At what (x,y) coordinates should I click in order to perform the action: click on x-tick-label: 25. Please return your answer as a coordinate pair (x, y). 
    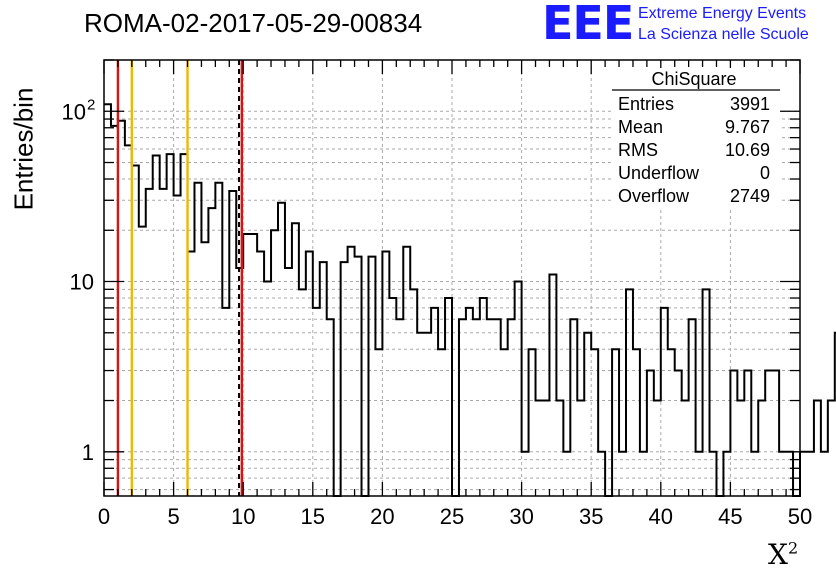
    Looking at the image, I should click on (452, 516).